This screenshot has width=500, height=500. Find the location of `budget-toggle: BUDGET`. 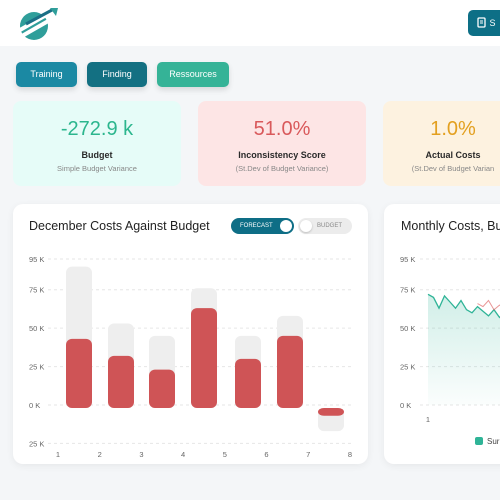

budget-toggle: BUDGET is located at coordinates (325, 226).